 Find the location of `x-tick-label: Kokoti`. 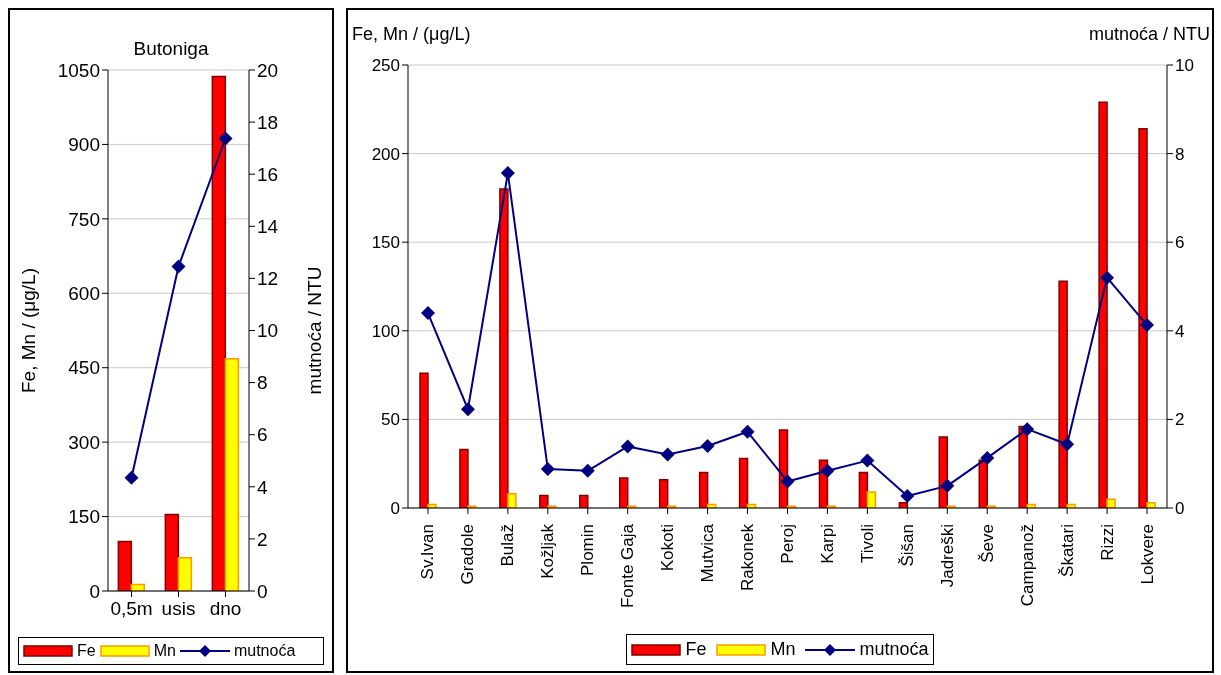

x-tick-label: Kokoti is located at coordinates (668, 548).